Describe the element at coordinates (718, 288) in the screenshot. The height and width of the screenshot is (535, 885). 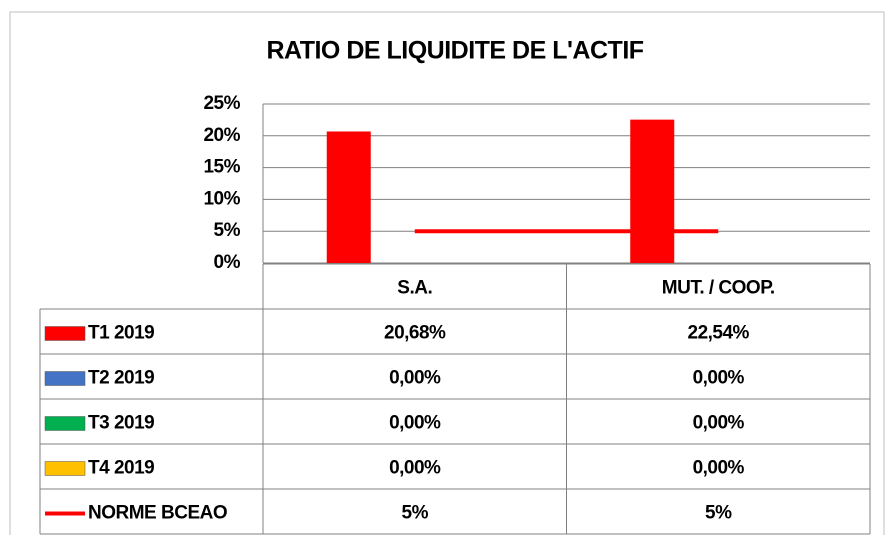
I see `x-tick-label: MUT. / COOP.` at that location.